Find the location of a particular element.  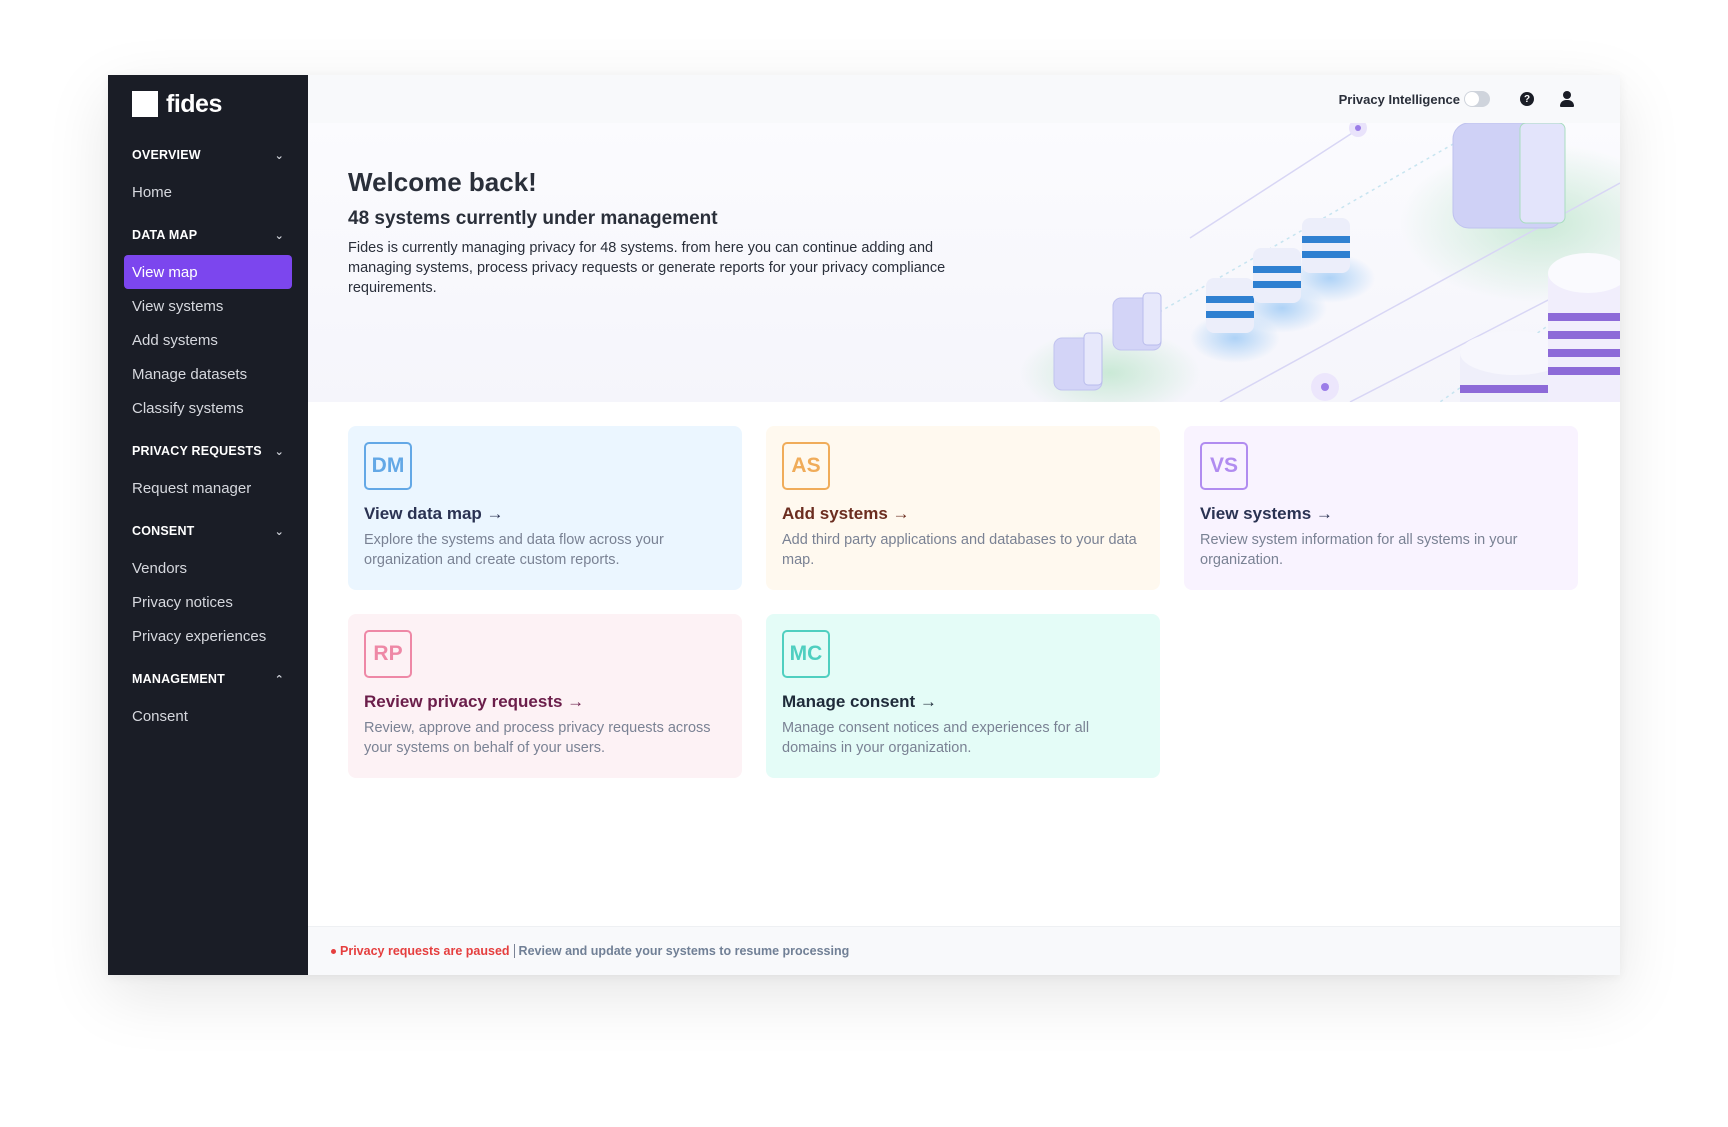

top-bar: Privacy Intelligence ? is located at coordinates (964, 99).